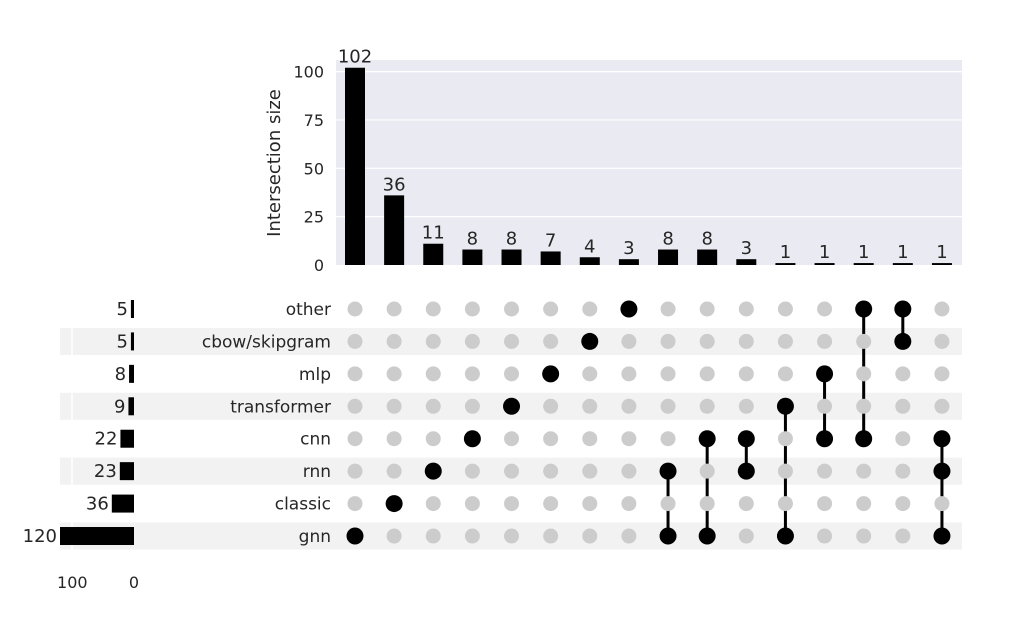 This screenshot has width=1022, height=622. I want to click on intersection-bar-label-11: 1, so click(785, 252).